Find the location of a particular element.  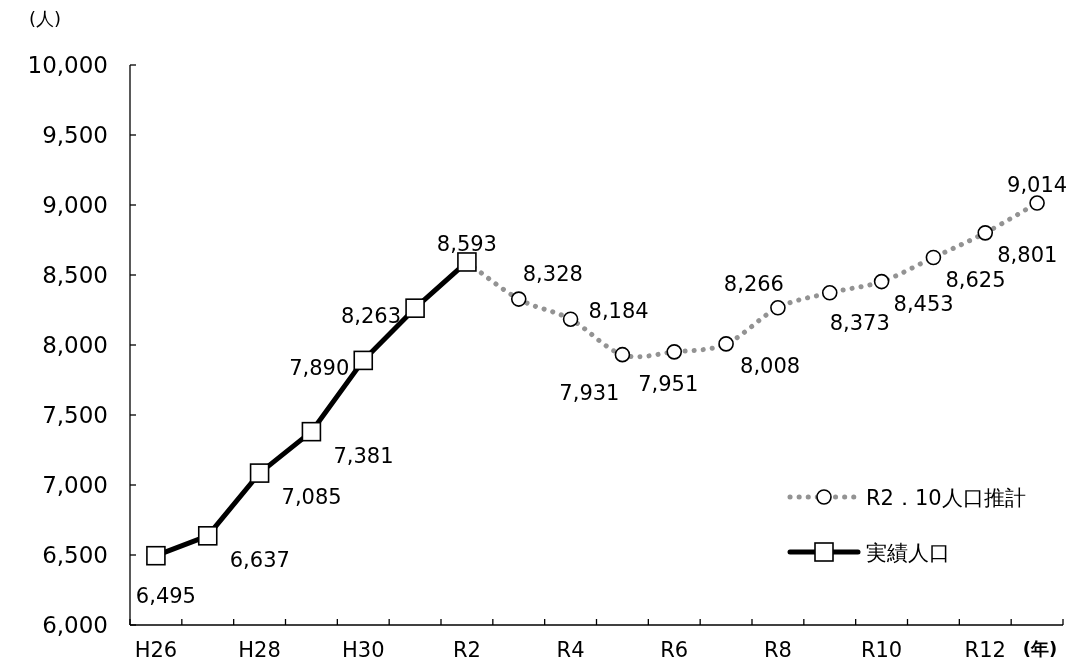

y-tick-label: 8,500 is located at coordinates (75, 275).